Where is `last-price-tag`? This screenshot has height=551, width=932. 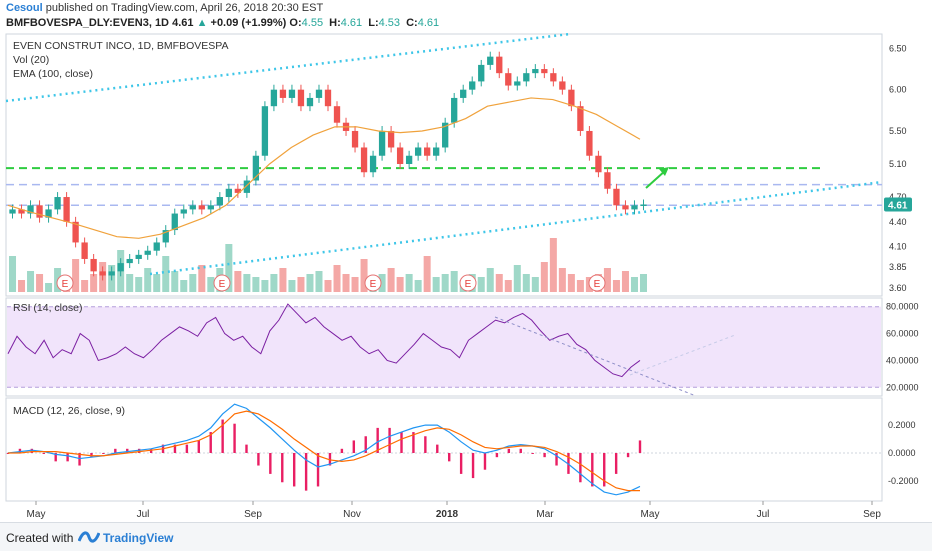 last-price-tag is located at coordinates (898, 204).